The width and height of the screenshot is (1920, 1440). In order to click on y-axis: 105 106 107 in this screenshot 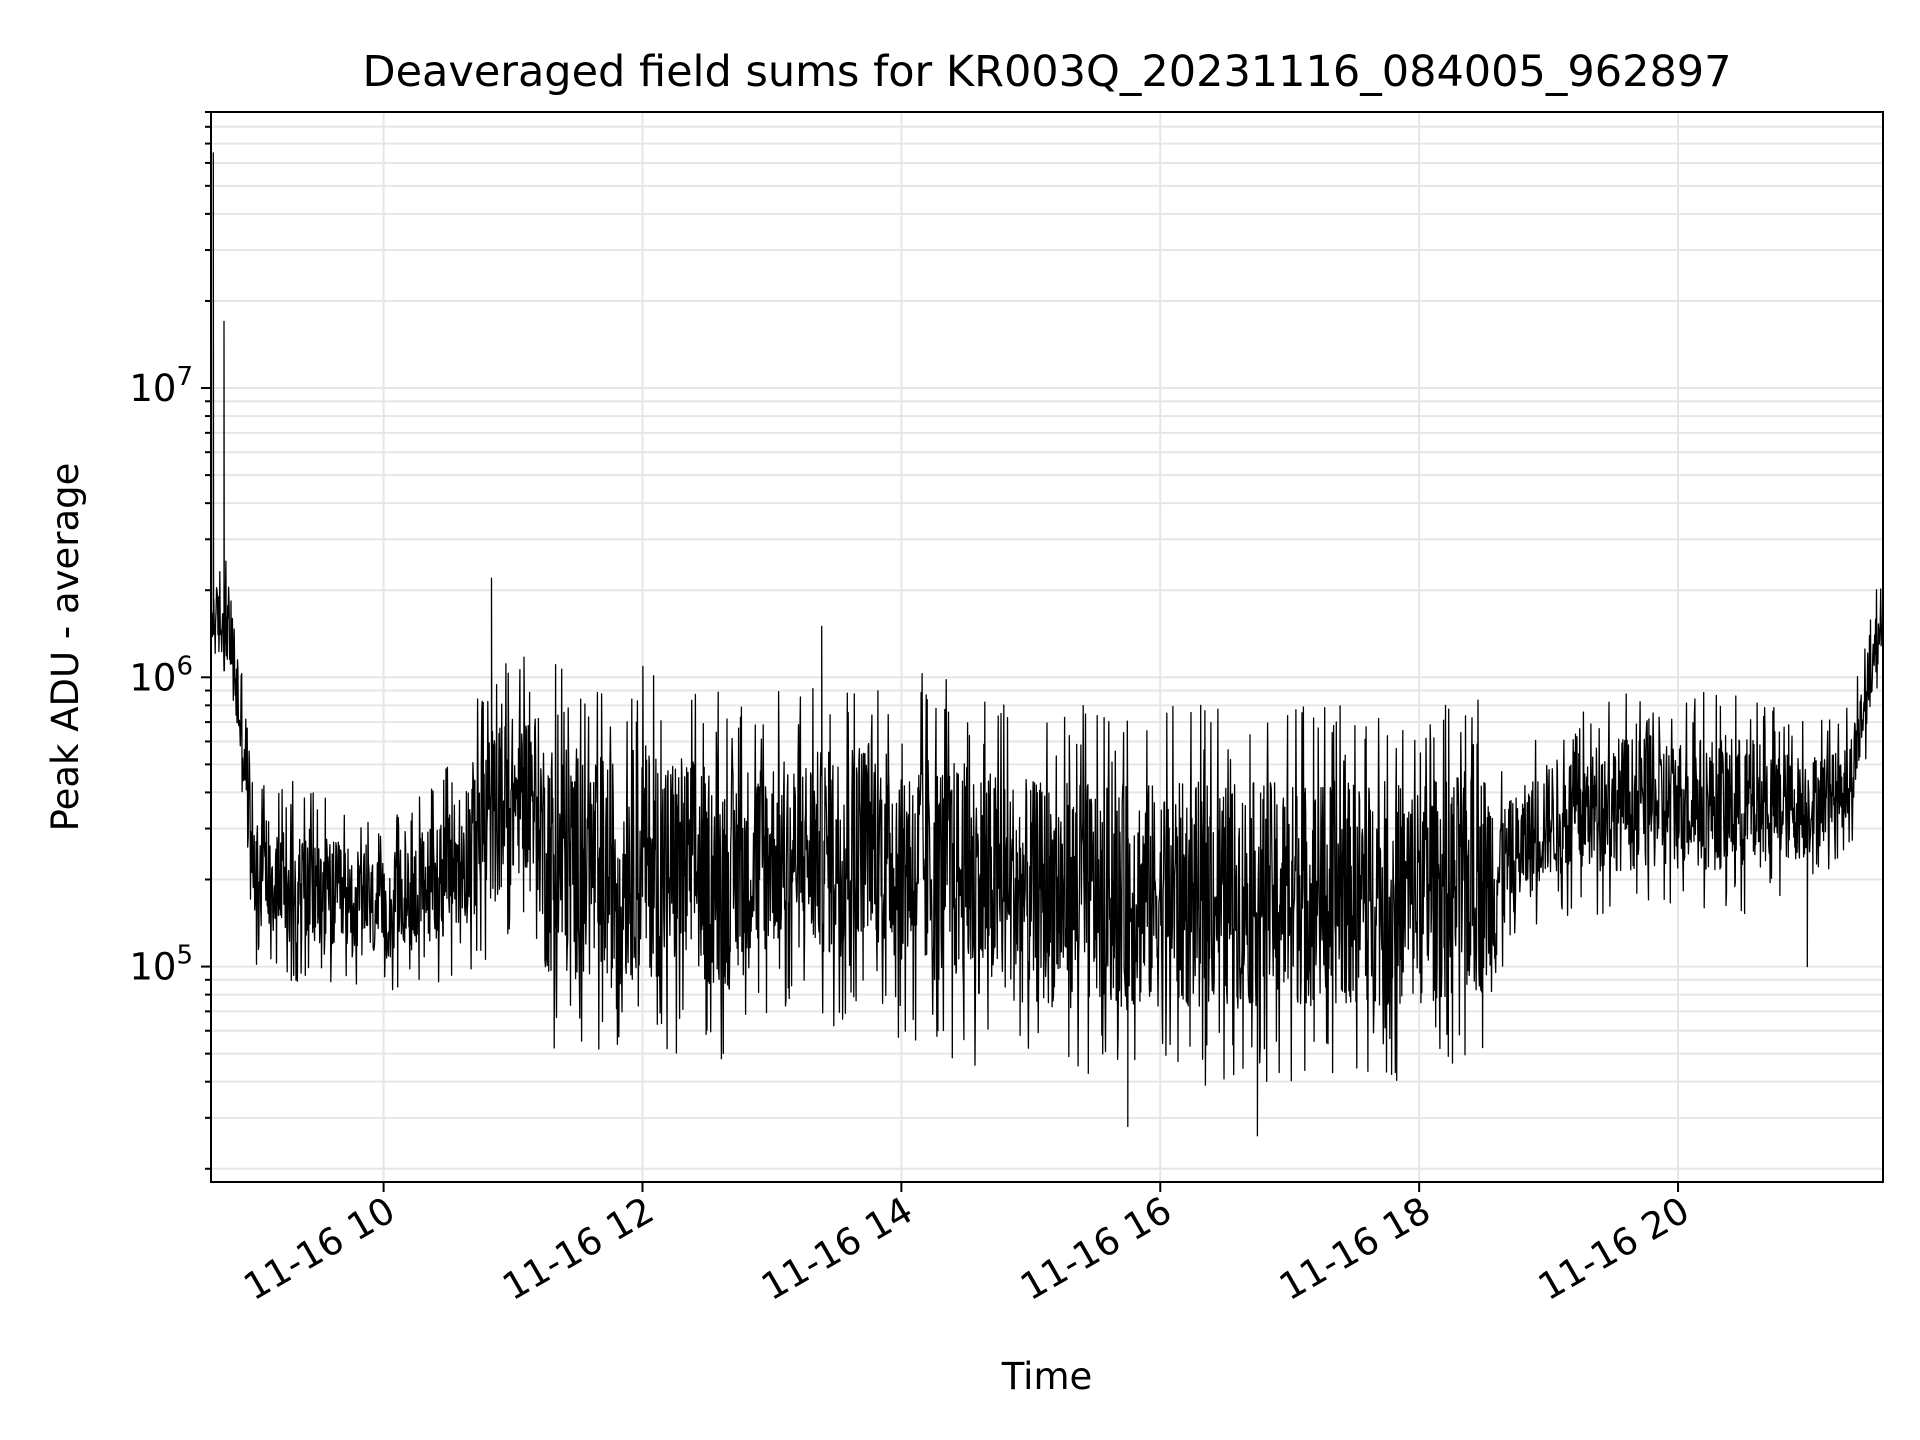, I will do `click(170, 640)`.